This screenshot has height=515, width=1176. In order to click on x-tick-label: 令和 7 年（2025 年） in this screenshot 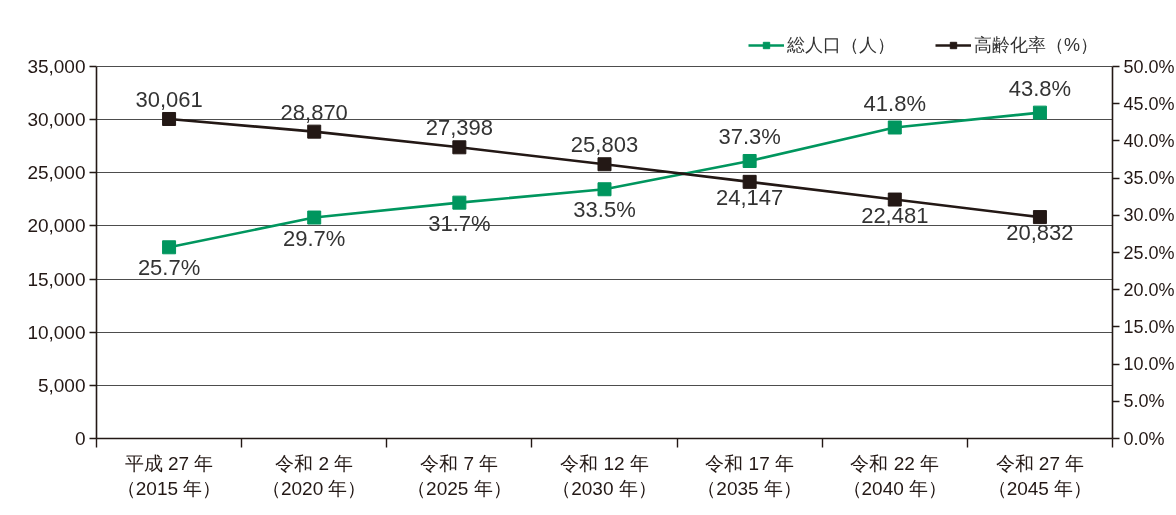, I will do `click(459, 475)`.